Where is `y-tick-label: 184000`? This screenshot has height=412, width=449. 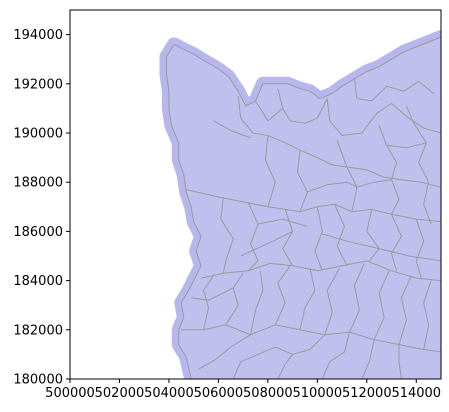
y-tick-label: 184000 is located at coordinates (38, 281).